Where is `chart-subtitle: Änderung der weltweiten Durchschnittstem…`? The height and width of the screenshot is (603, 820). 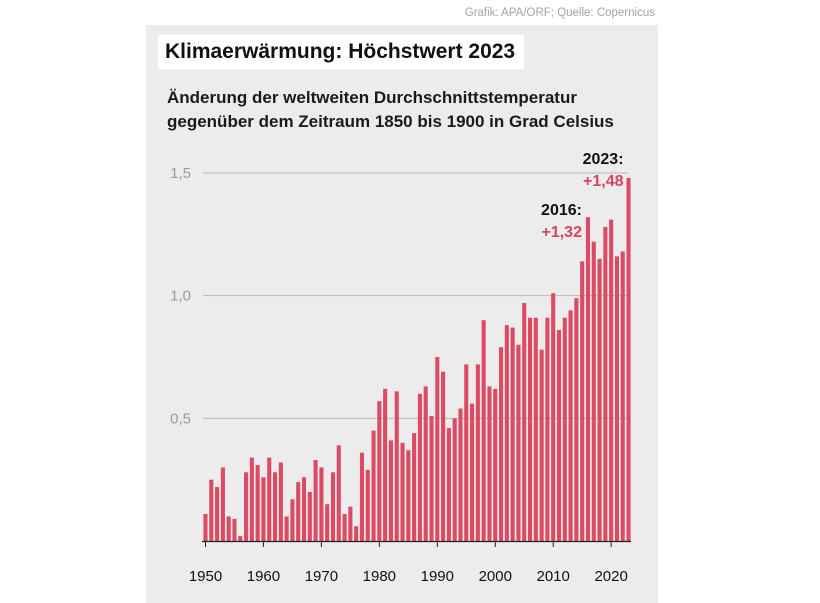 chart-subtitle: Änderung der weltweiten Durchschnittstem… is located at coordinates (390, 109).